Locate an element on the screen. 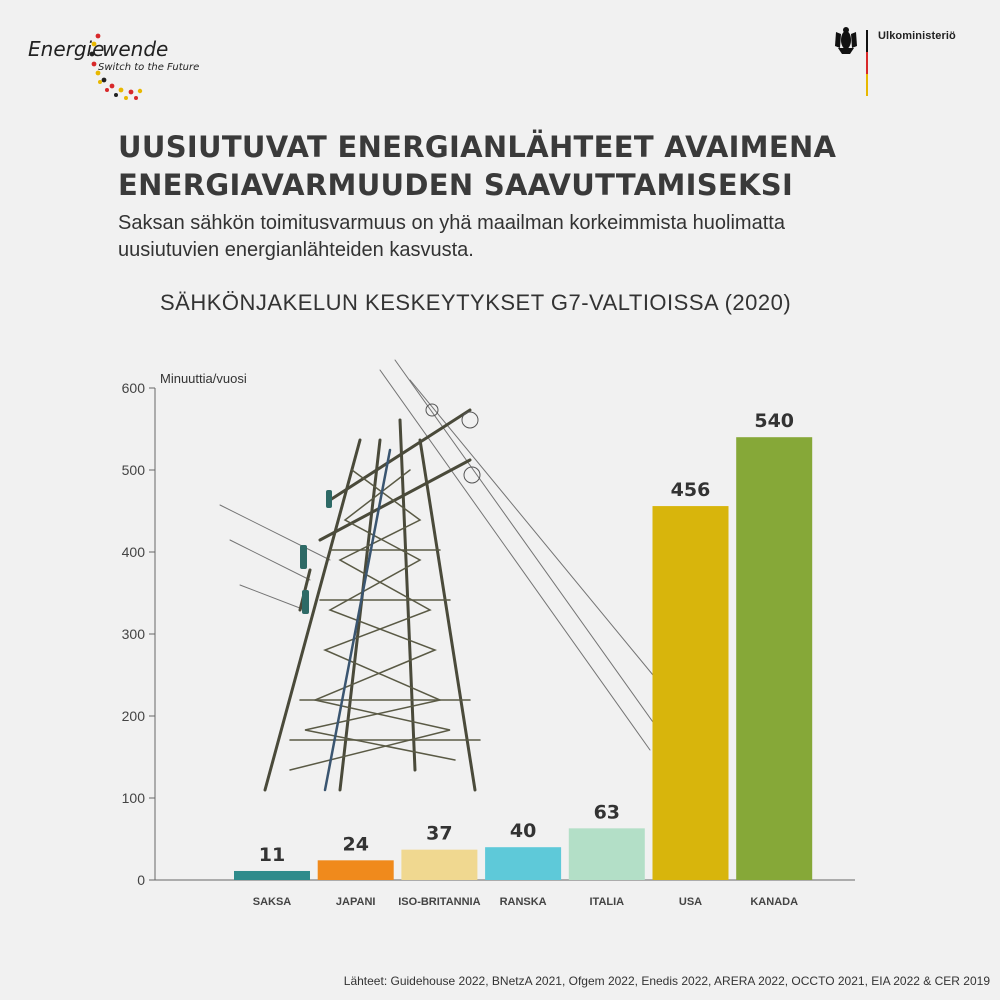 This screenshot has width=1000, height=1000. logo-tagline: Switch to the Future is located at coordinates (148, 67).